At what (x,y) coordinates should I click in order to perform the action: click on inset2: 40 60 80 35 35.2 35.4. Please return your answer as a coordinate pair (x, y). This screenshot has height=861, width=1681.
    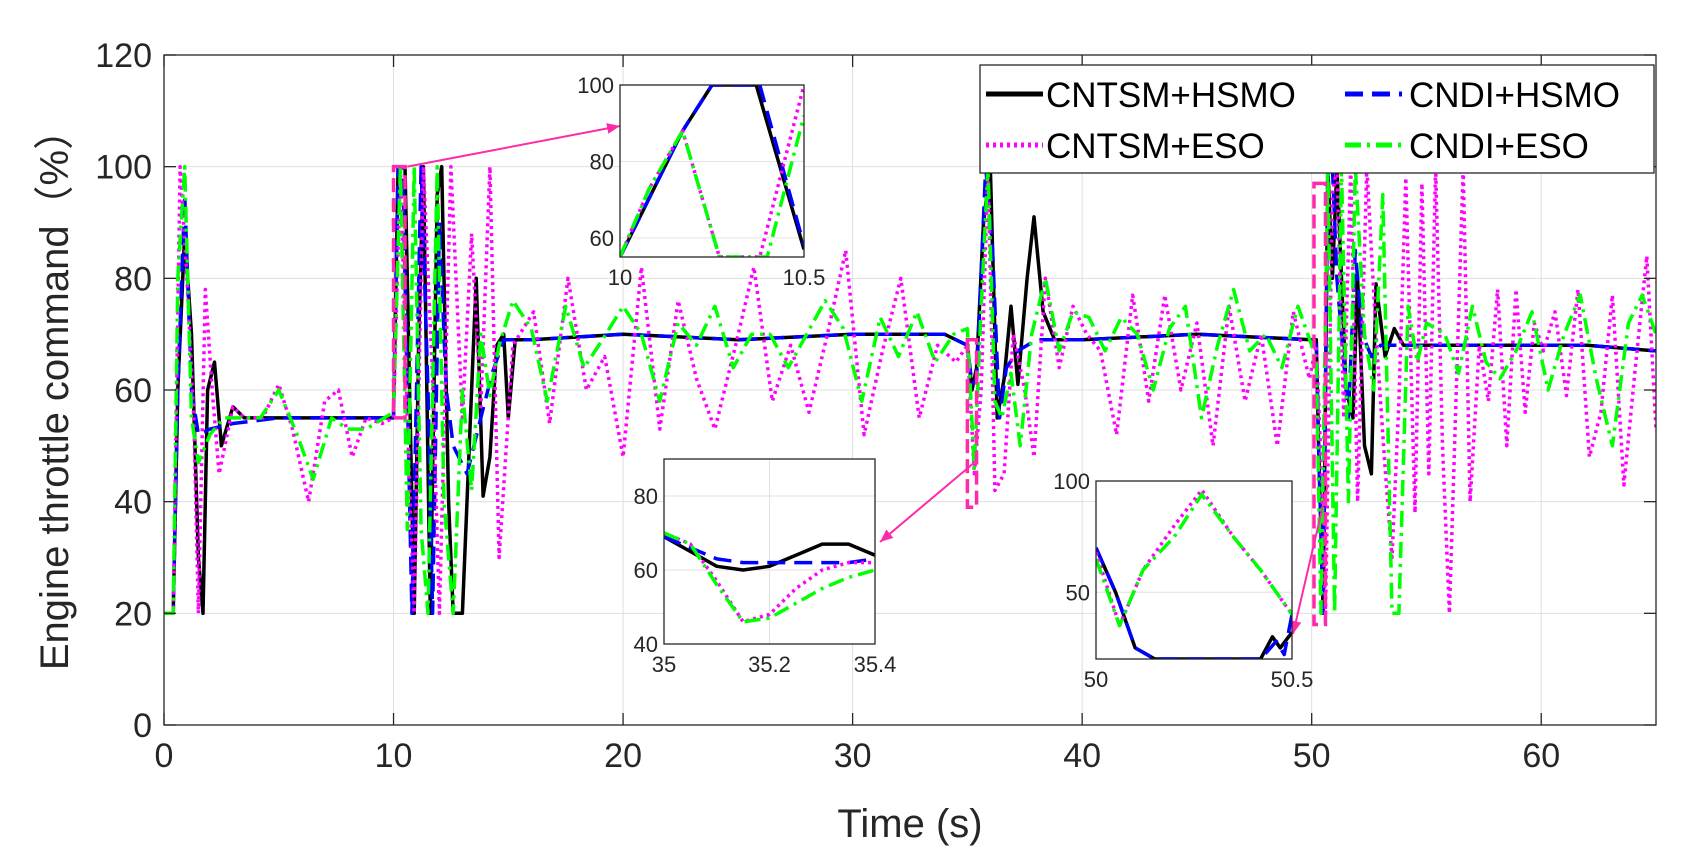
    Looking at the image, I should click on (765, 567).